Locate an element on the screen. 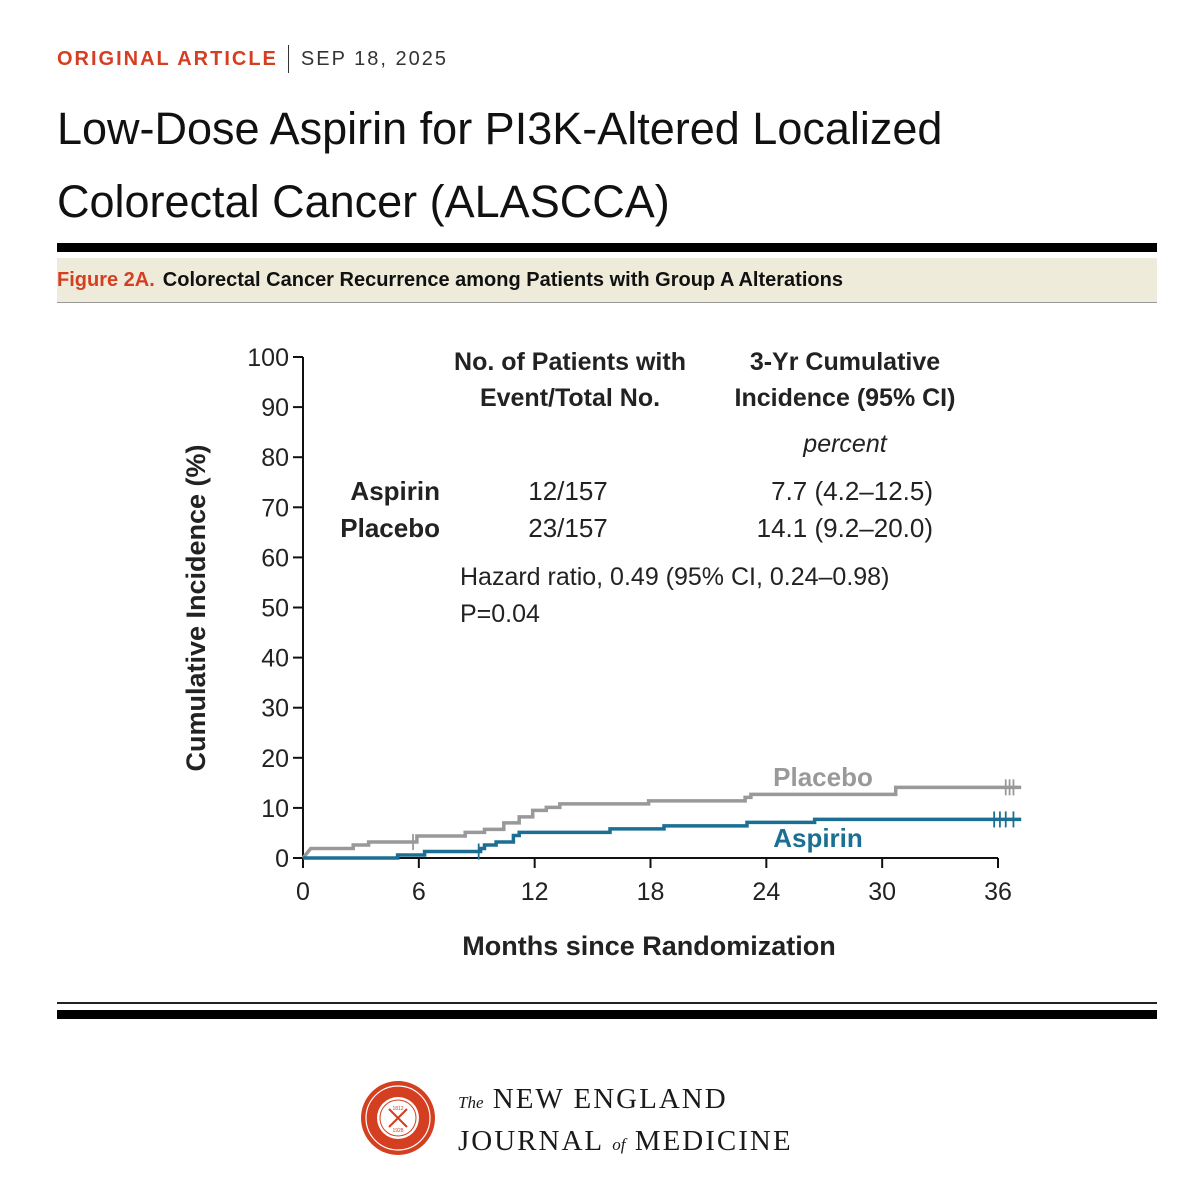  journal-the: The is located at coordinates (471, 1102).